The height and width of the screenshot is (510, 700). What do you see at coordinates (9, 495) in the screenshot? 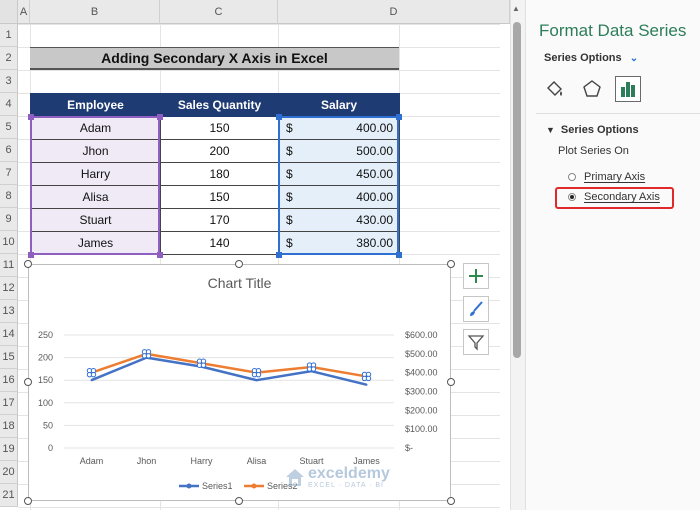
I see `row-header: 21` at bounding box center [9, 495].